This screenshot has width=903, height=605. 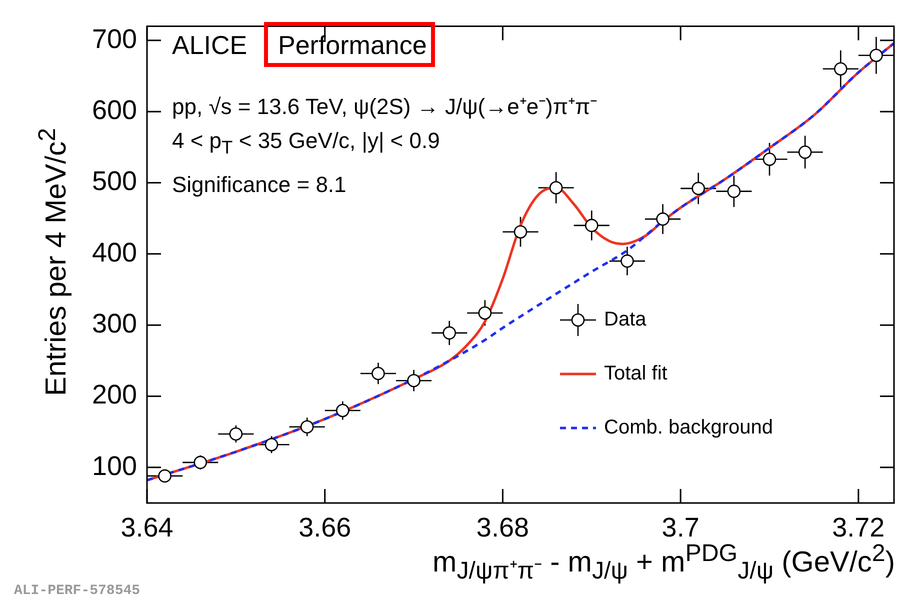 What do you see at coordinates (210, 45) in the screenshot?
I see `annotation: ALICE` at bounding box center [210, 45].